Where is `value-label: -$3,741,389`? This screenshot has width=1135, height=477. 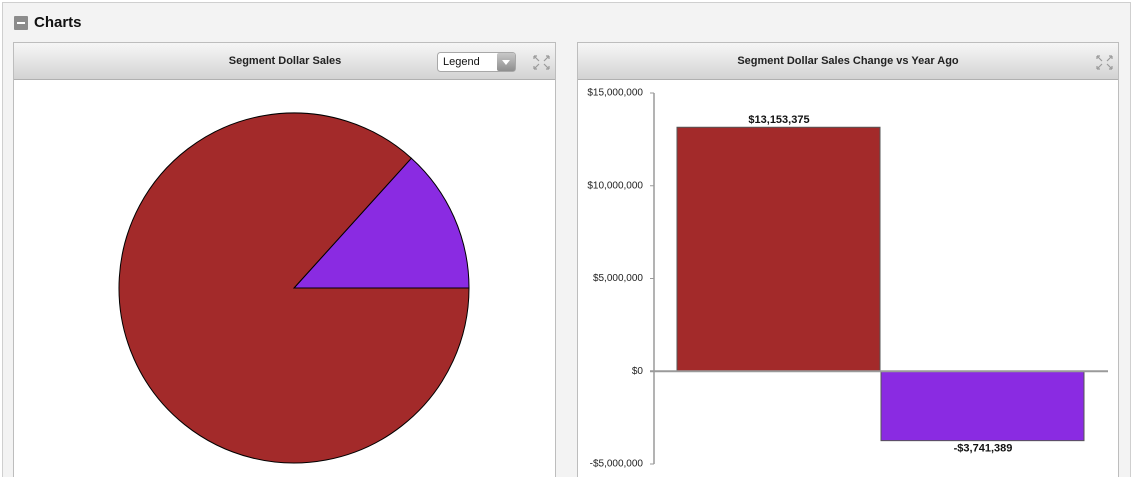 value-label: -$3,741,389 is located at coordinates (983, 449).